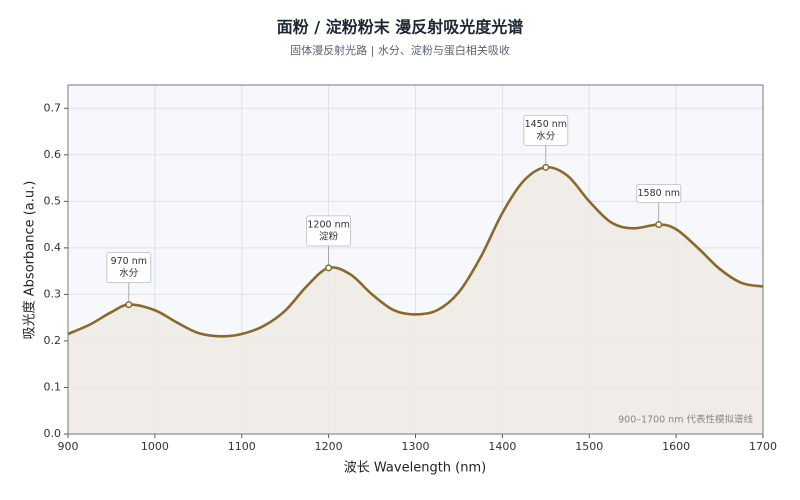 The height and width of the screenshot is (500, 800). I want to click on y-tick-label: 0.4, so click(53, 247).